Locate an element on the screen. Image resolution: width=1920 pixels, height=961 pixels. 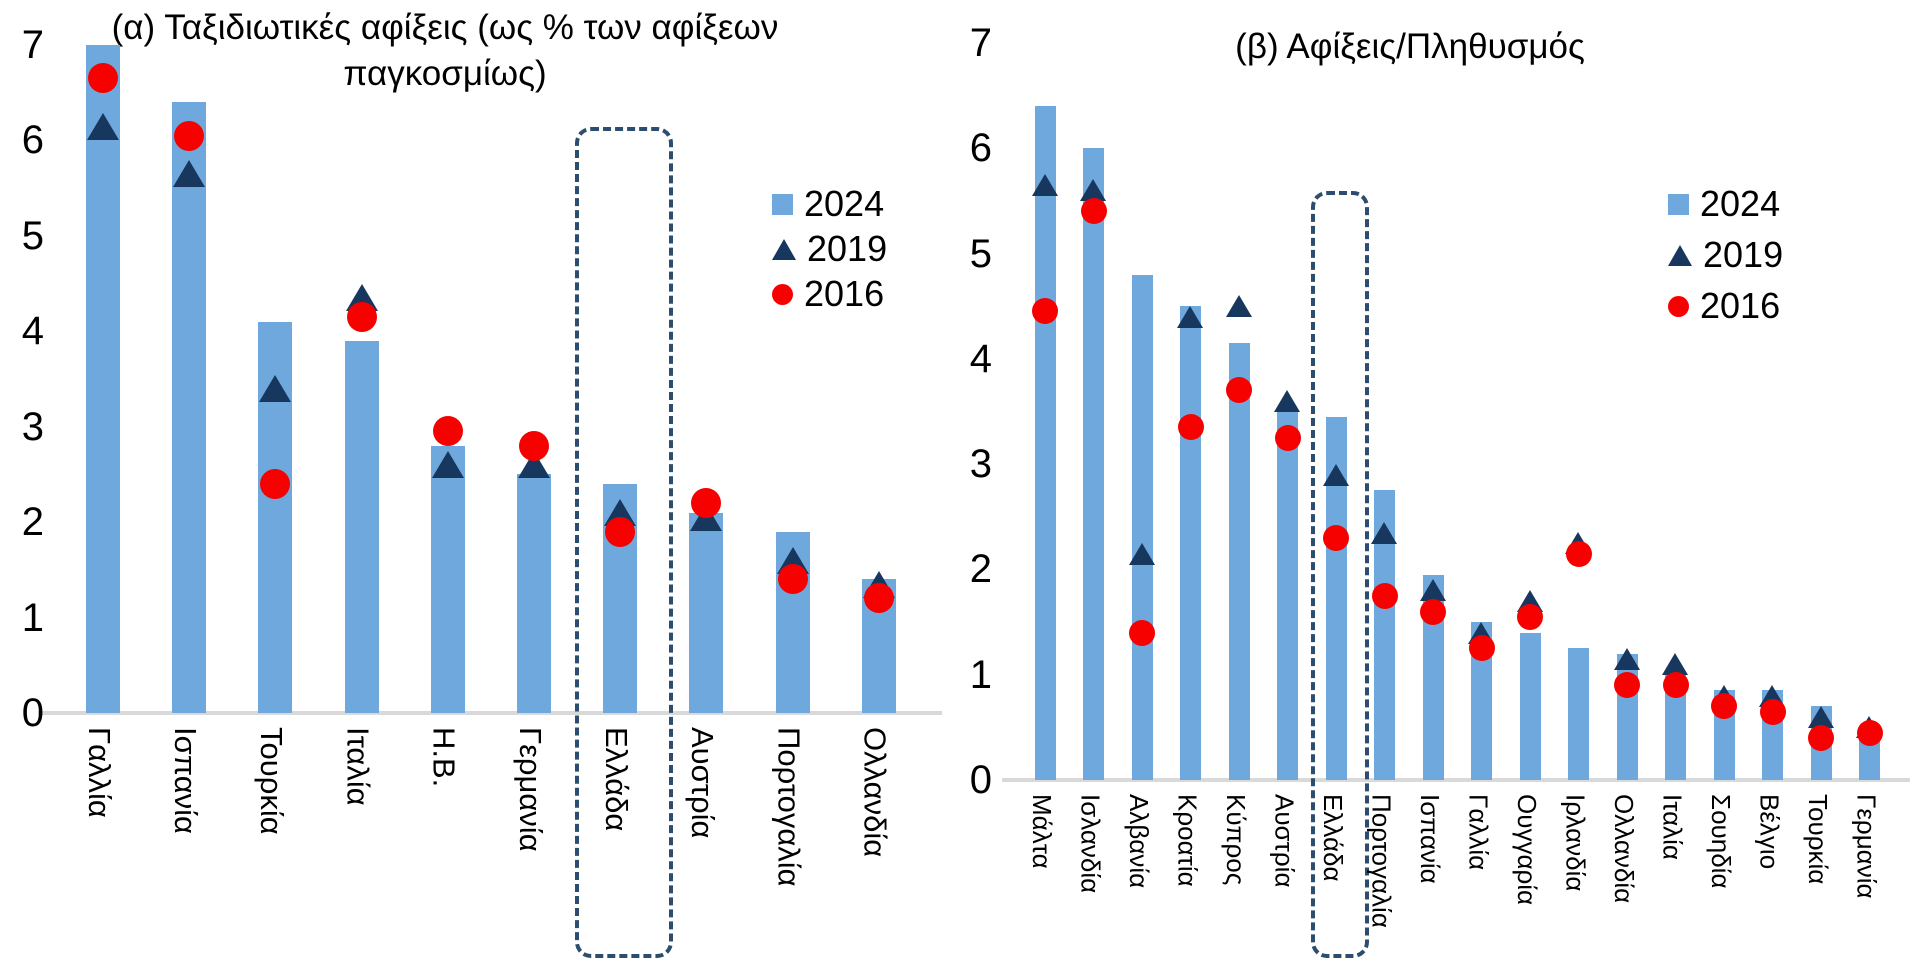
marker-2019-Μάλτα is located at coordinates (1044, 185).